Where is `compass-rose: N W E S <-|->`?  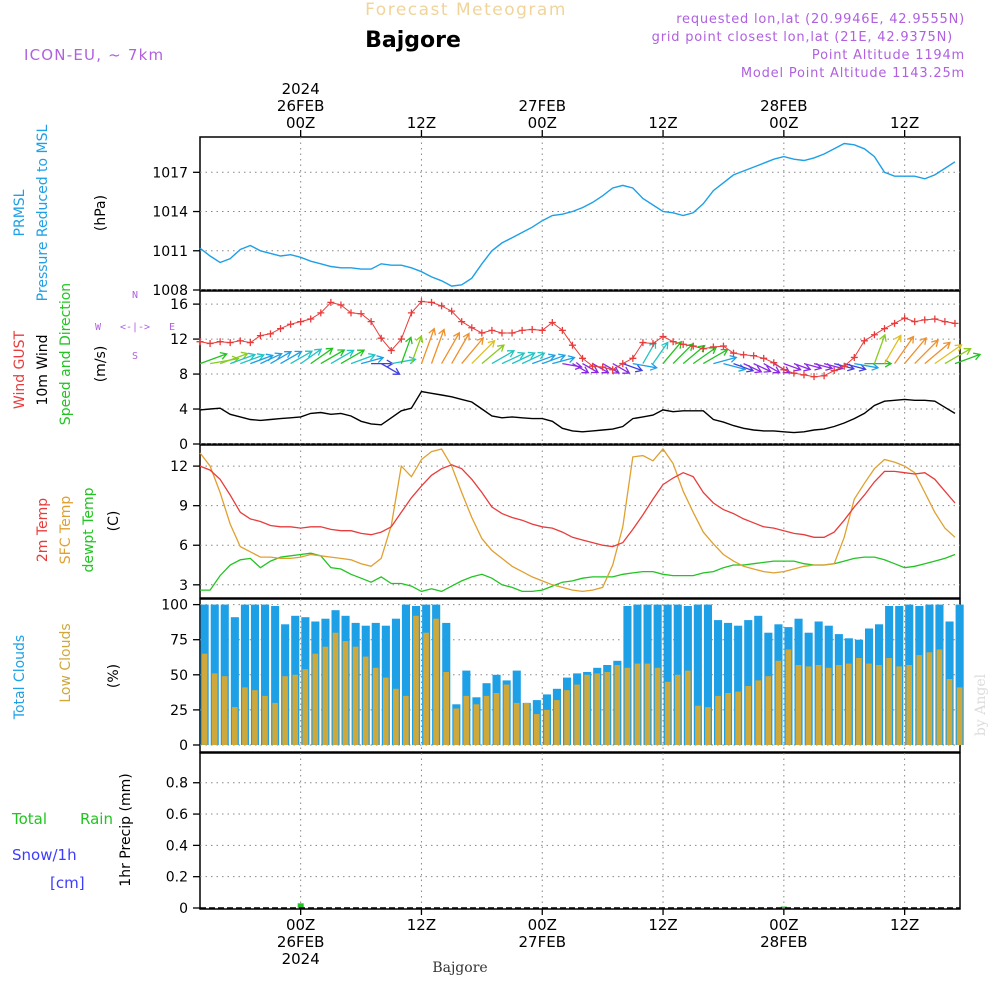
compass-rose: N W E S <-|-> is located at coordinates (135, 326).